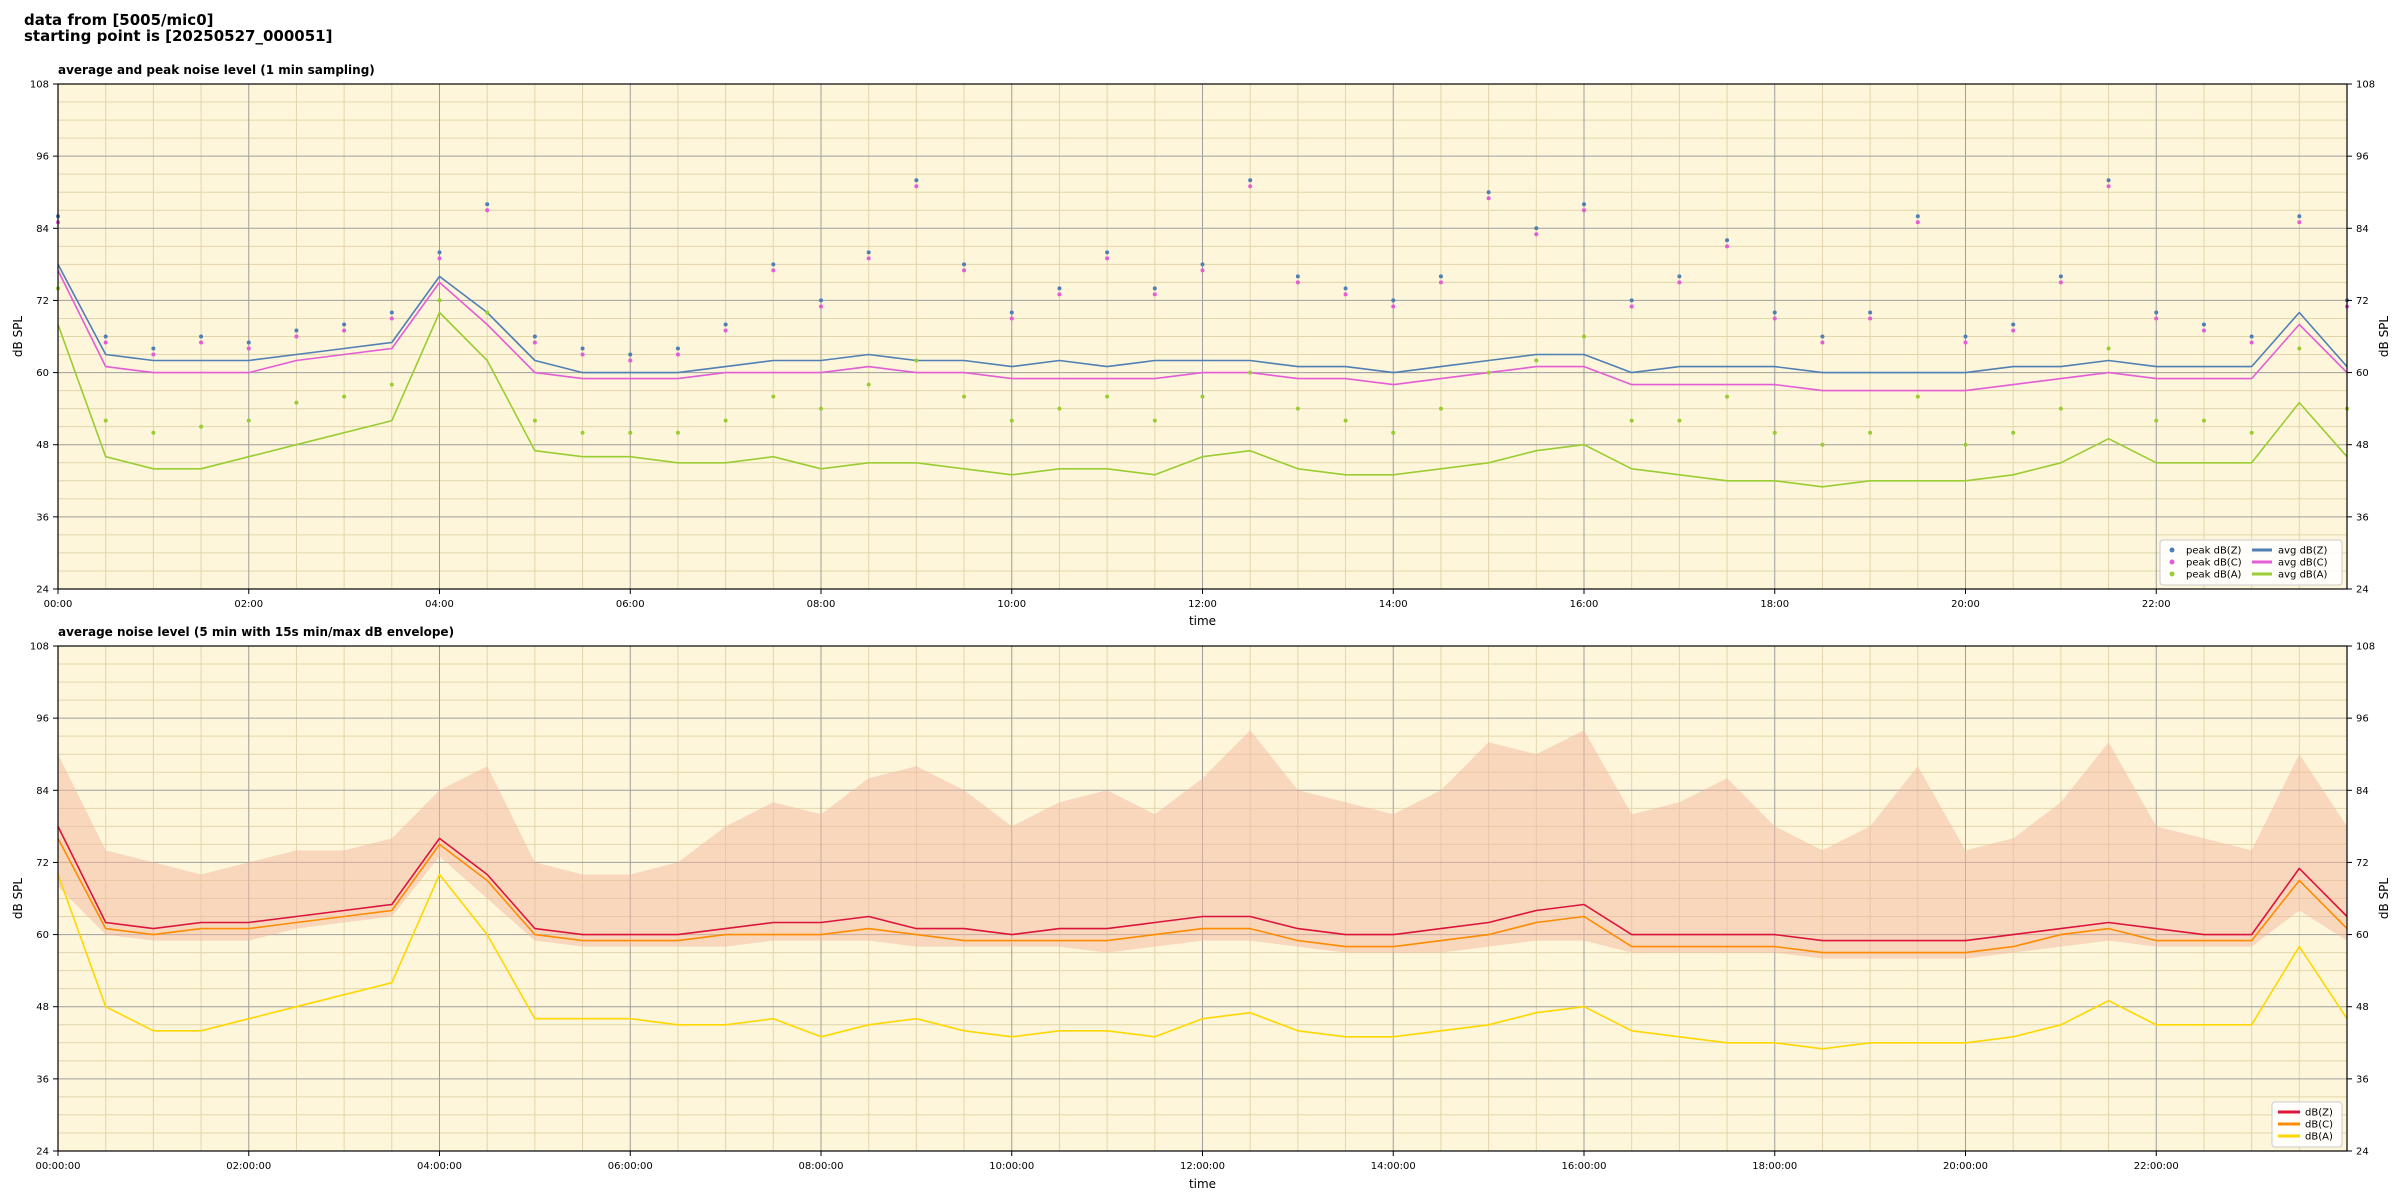 This screenshot has height=1200, width=2400. Describe the element at coordinates (1011, 1166) in the screenshot. I see `x-tick-label: 10:00:00` at that location.